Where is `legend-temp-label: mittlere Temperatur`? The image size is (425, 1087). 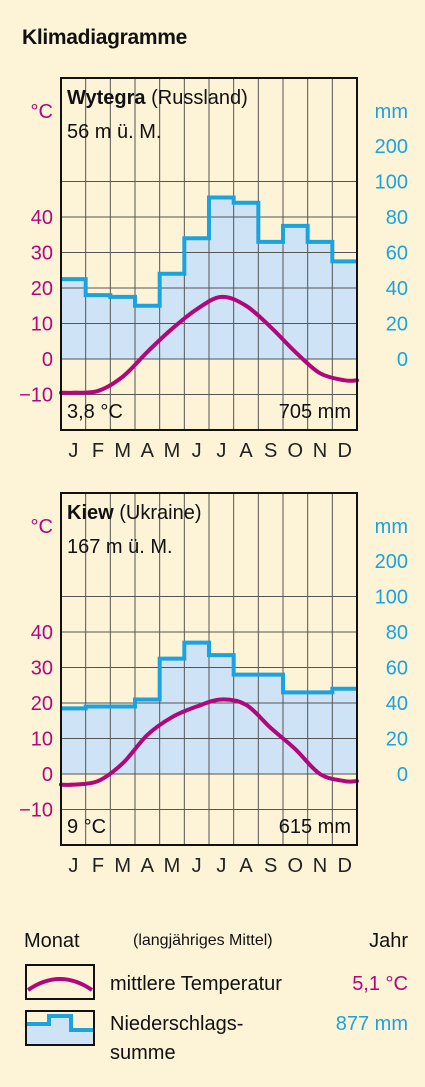
legend-temp-label: mittlere Temperatur is located at coordinates (196, 984).